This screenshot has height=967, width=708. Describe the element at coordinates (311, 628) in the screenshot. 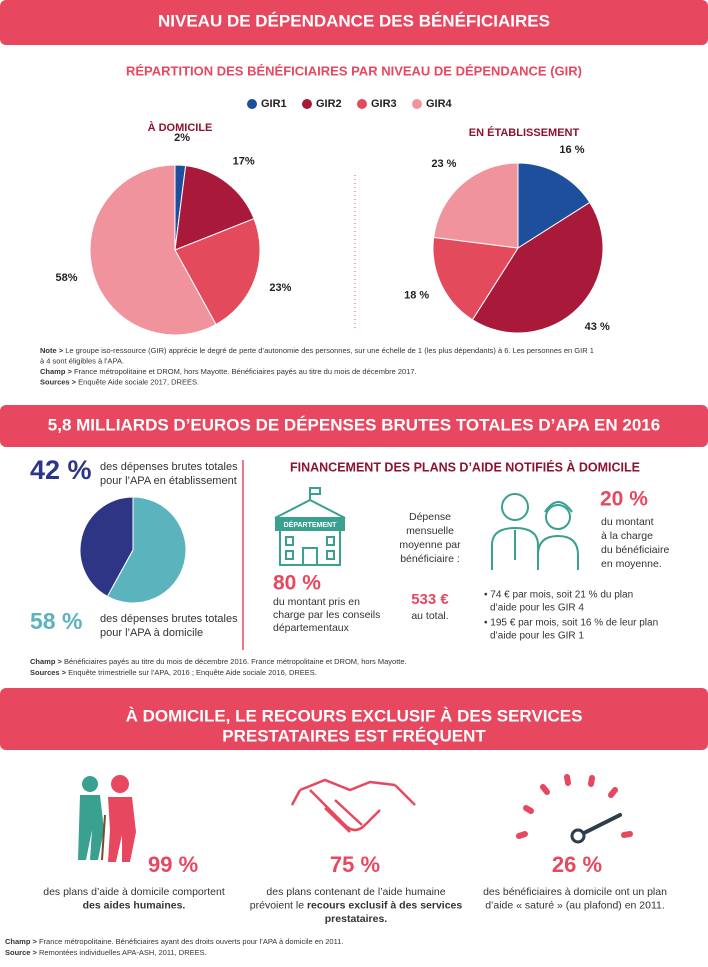

I see `stat-text: départementaux` at that location.